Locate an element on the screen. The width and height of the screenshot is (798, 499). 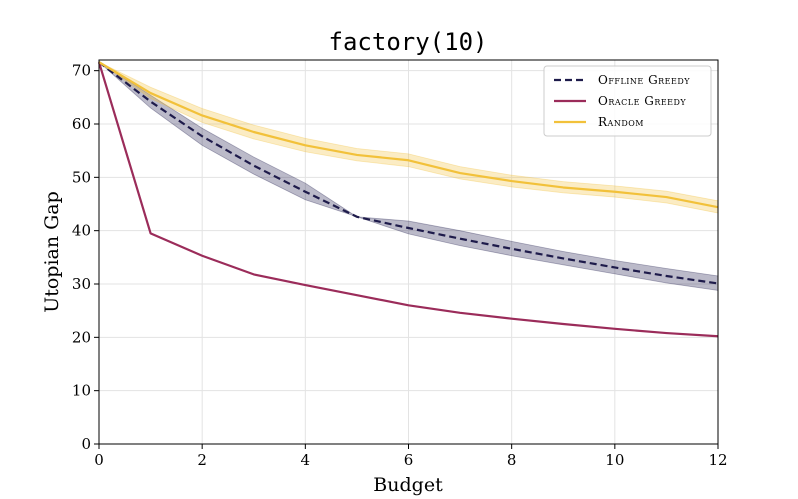
legend-box is located at coordinates (627, 101).